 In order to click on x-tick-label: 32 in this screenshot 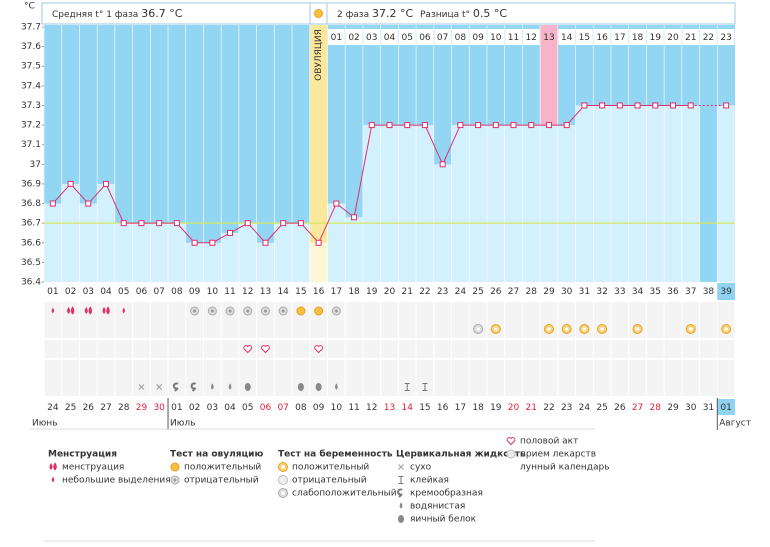, I will do `click(601, 292)`.